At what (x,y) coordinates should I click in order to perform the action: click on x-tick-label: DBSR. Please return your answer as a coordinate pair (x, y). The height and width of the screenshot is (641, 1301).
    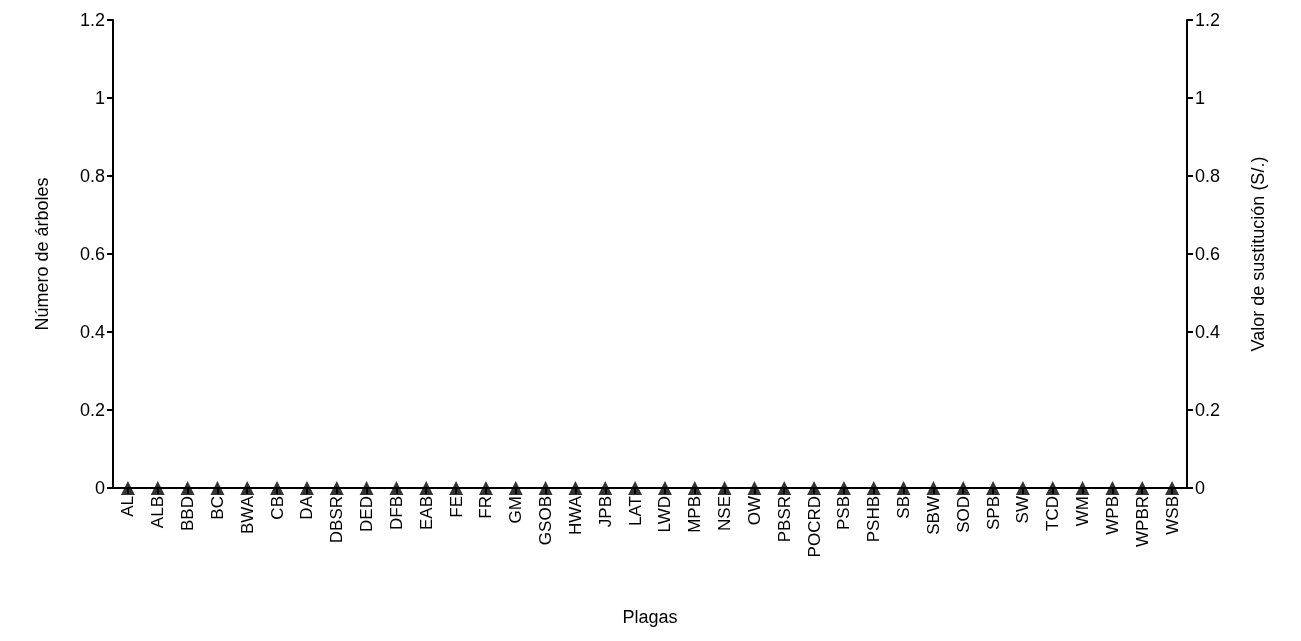
    Looking at the image, I should click on (337, 520).